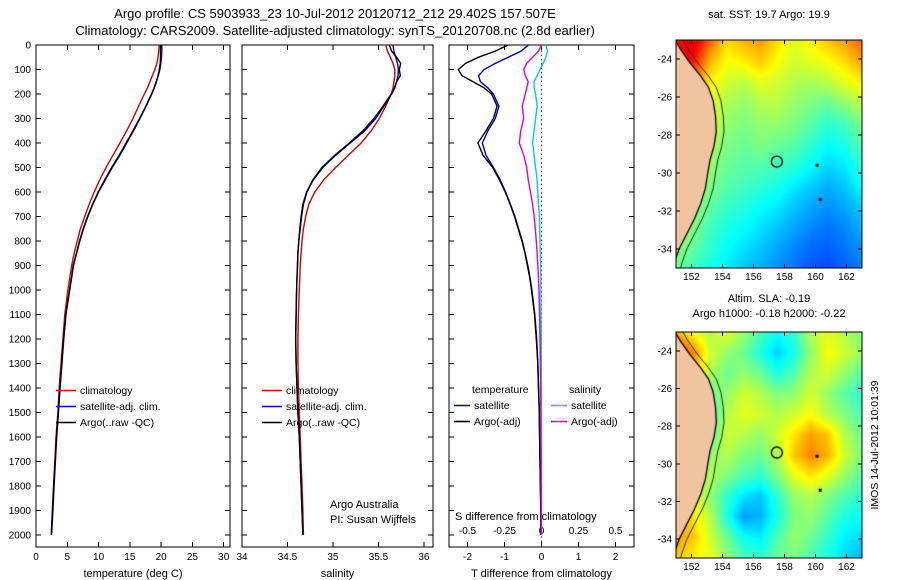 The height and width of the screenshot is (580, 900). I want to click on svg-text: 2, so click(616, 557).